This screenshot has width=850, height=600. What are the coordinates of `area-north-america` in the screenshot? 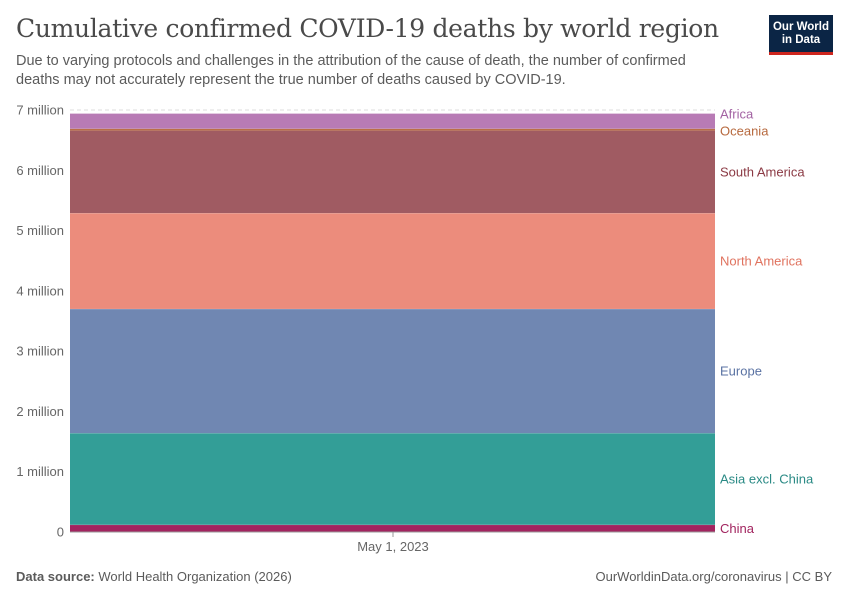 It's located at (392, 261).